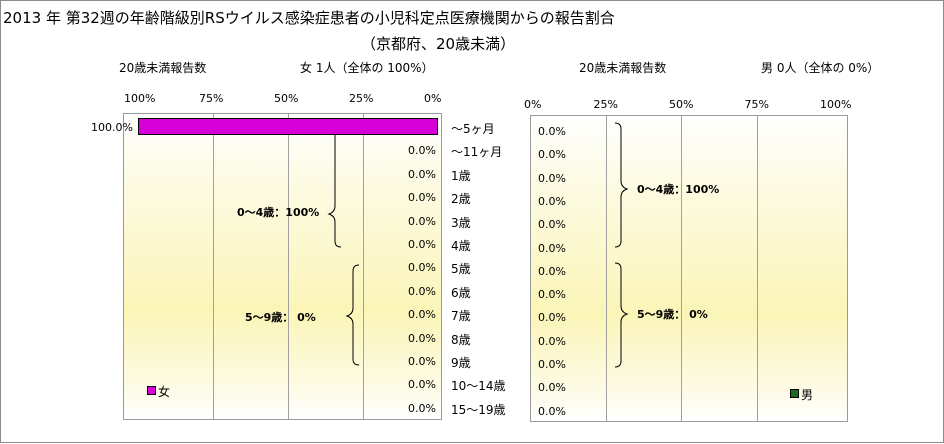 This screenshot has height=444, width=944. Describe the element at coordinates (361, 98) in the screenshot. I see `female-tick-label: 25%` at that location.